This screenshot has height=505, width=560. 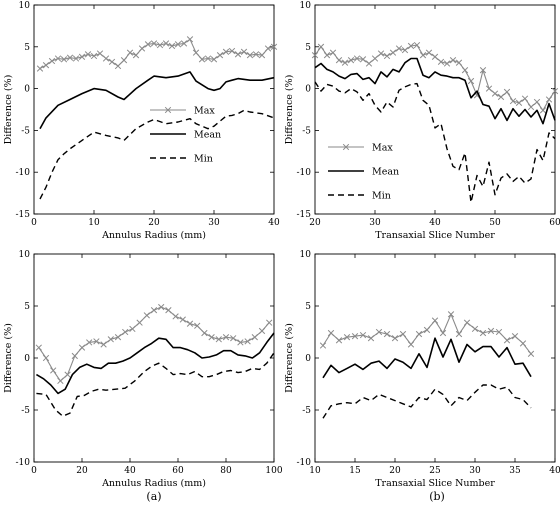 I want to click on y-tick-label: 10, so click(x=25, y=255).